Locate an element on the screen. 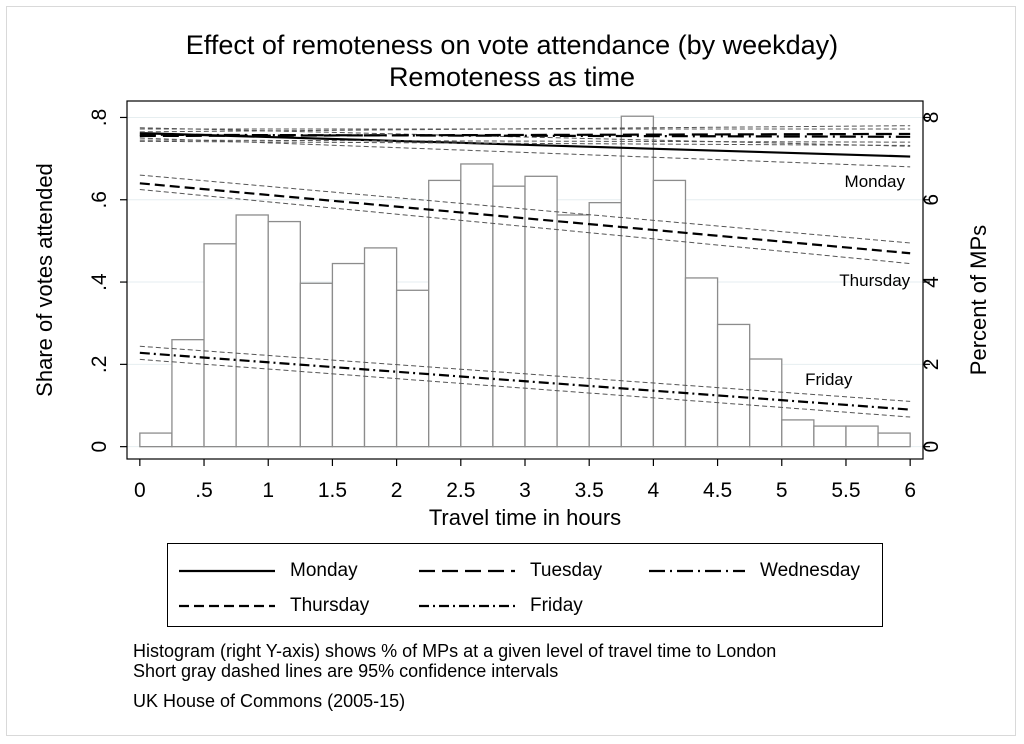 This screenshot has height=744, width=1024. source-note: UK House of Commons (2005-15) is located at coordinates (269, 701).